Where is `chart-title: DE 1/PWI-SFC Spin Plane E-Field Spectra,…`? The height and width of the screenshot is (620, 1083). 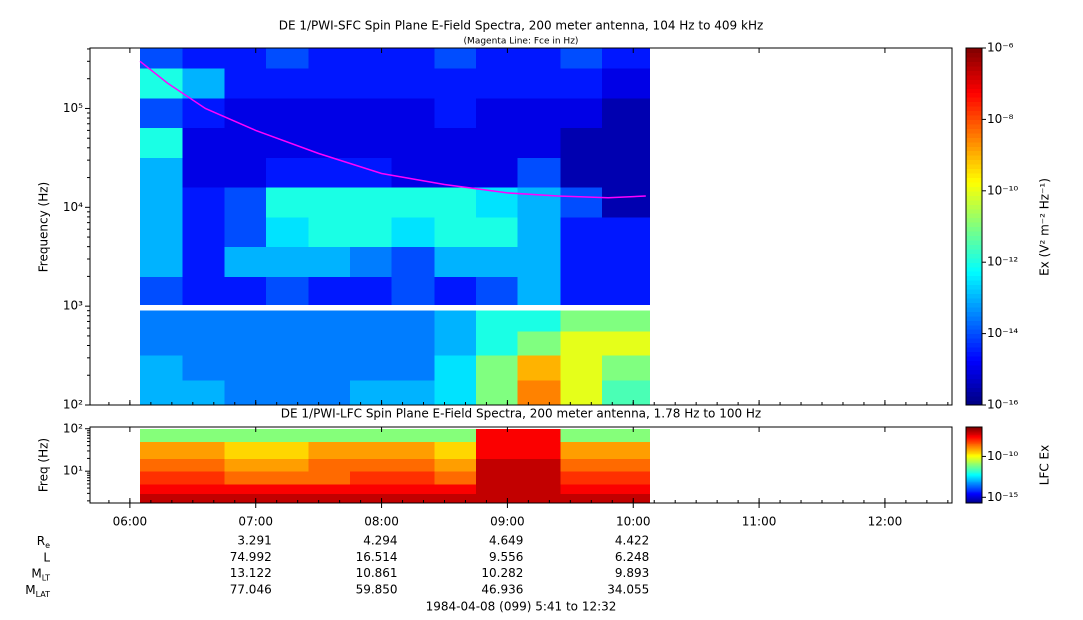 chart-title: DE 1/PWI-SFC Spin Plane E-Field Spectra,… is located at coordinates (521, 26).